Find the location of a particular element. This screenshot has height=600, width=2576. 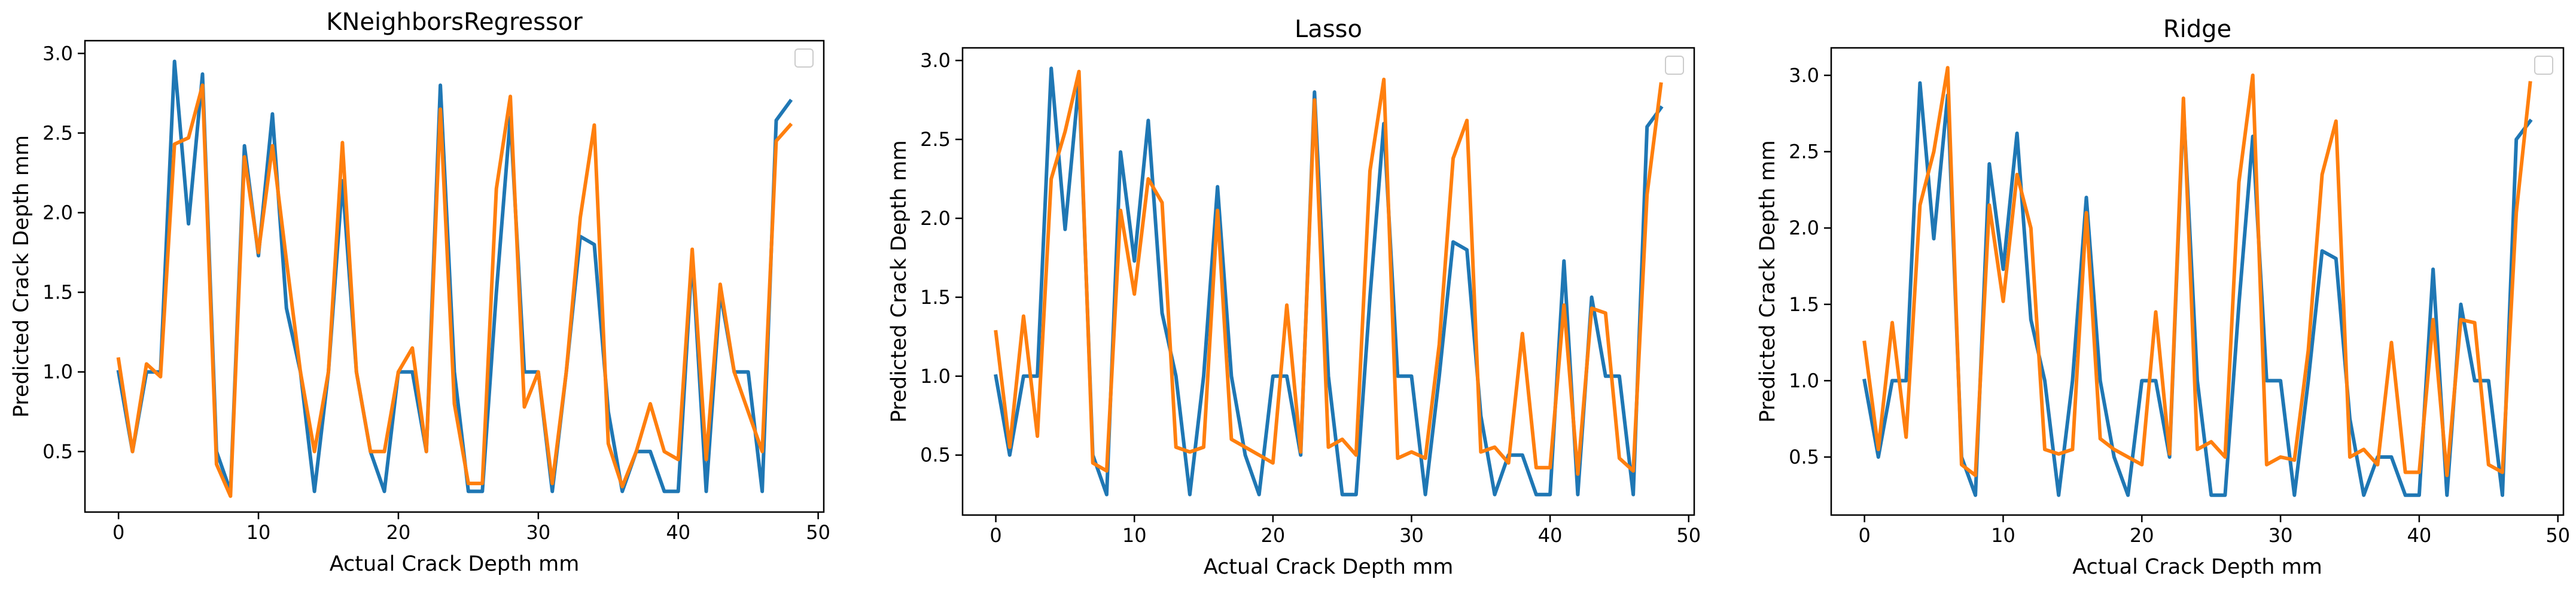

chart-title: KNeighborsRegressor is located at coordinates (454, 22).